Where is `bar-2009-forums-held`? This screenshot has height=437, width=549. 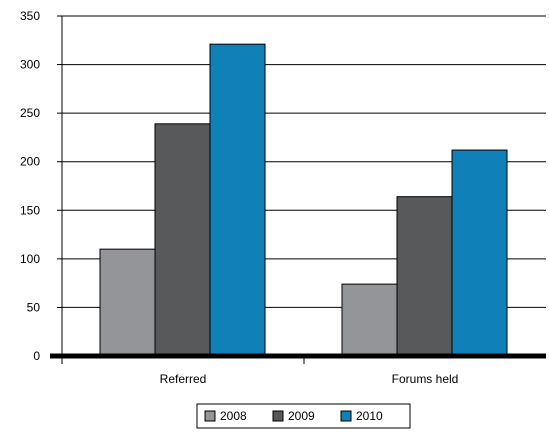
bar-2009-forums-held is located at coordinates (424, 276).